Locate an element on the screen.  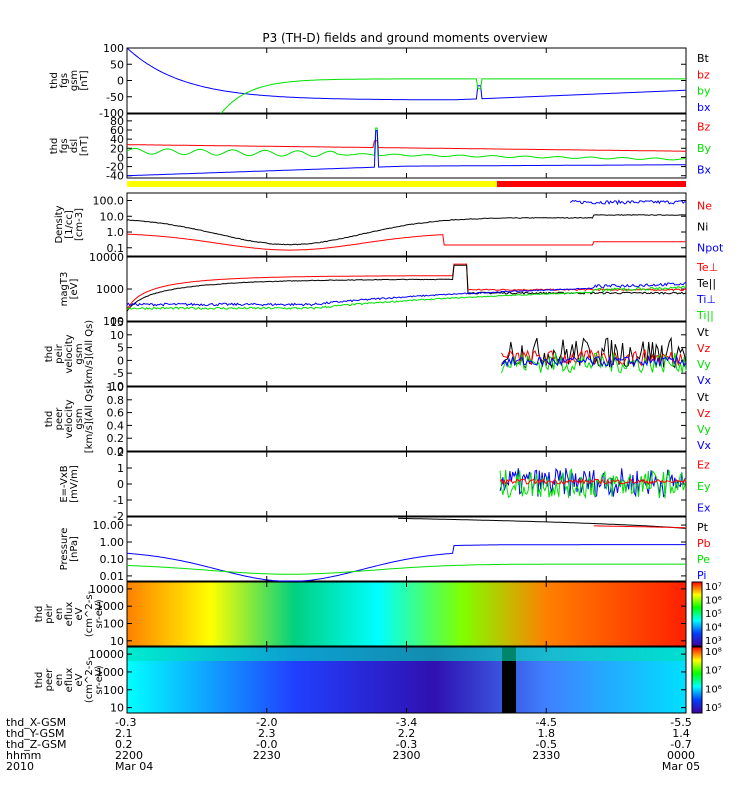
x-axis-value: 2300 is located at coordinates (407, 755).